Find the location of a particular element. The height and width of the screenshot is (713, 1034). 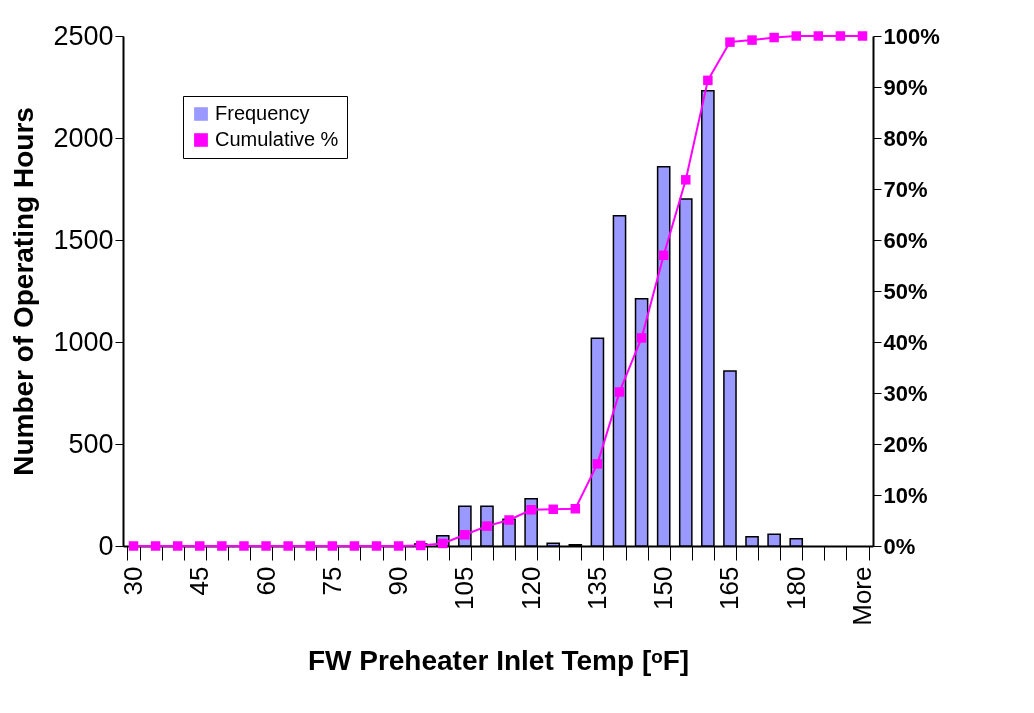

y-tick-label: 1000 is located at coordinates (83, 341).